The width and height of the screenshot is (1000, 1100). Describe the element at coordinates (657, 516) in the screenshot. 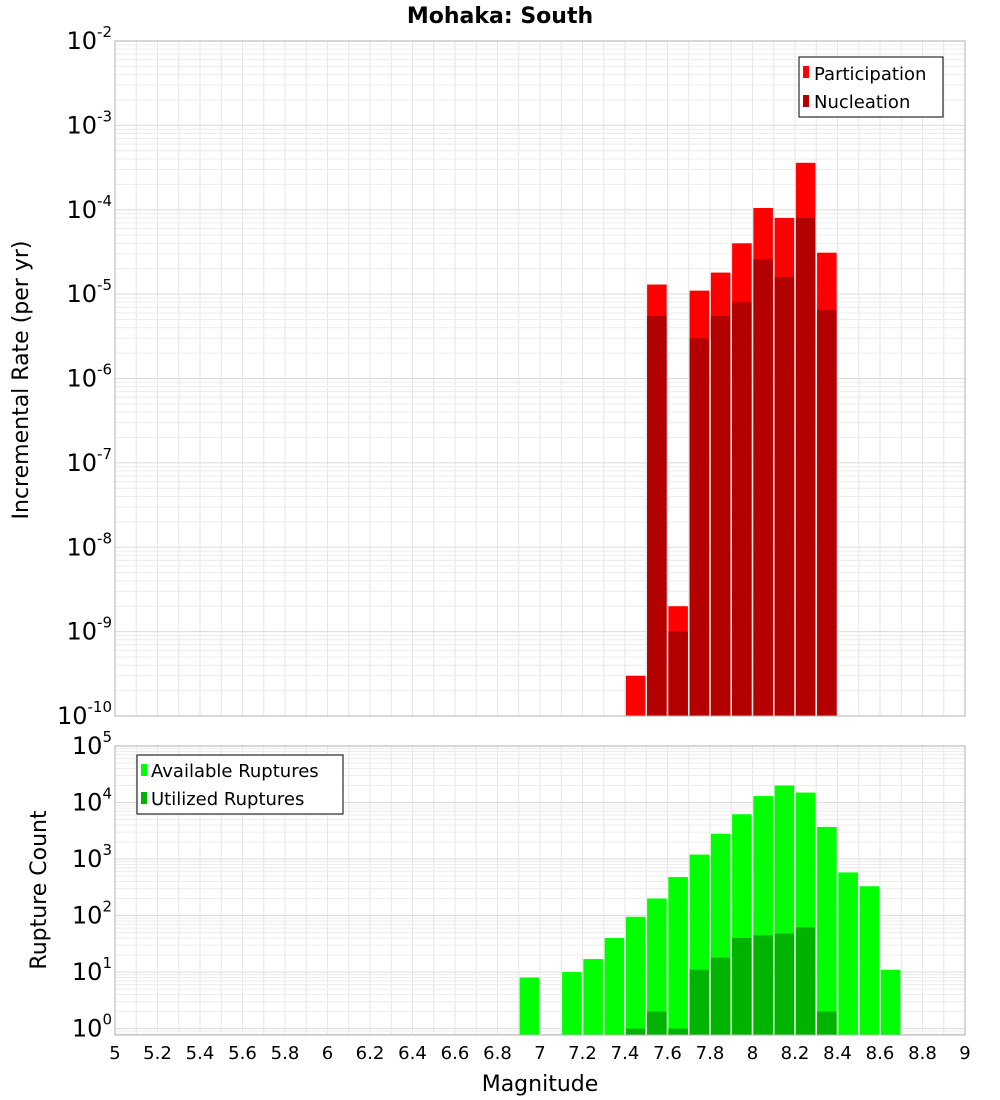

I see `bar-nucleation-7p55` at that location.